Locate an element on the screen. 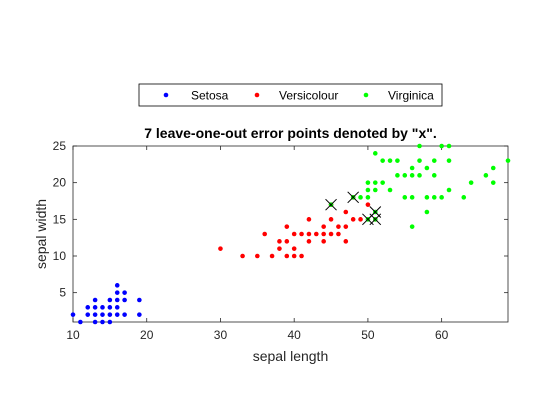 The height and width of the screenshot is (420, 560). y-tick-label: 10 is located at coordinates (60, 256).